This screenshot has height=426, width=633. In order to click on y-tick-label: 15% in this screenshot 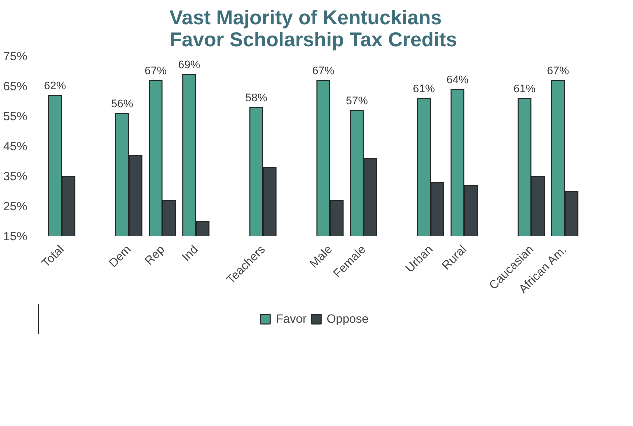, I will do `click(15, 237)`.